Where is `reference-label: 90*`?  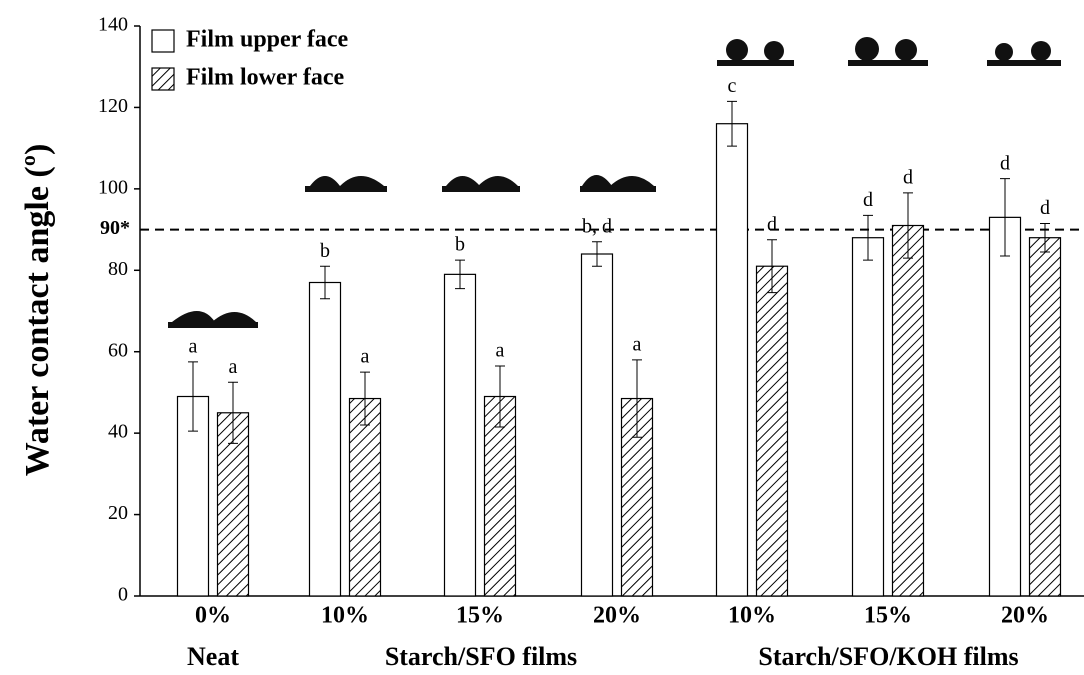 reference-label: 90* is located at coordinates (115, 228).